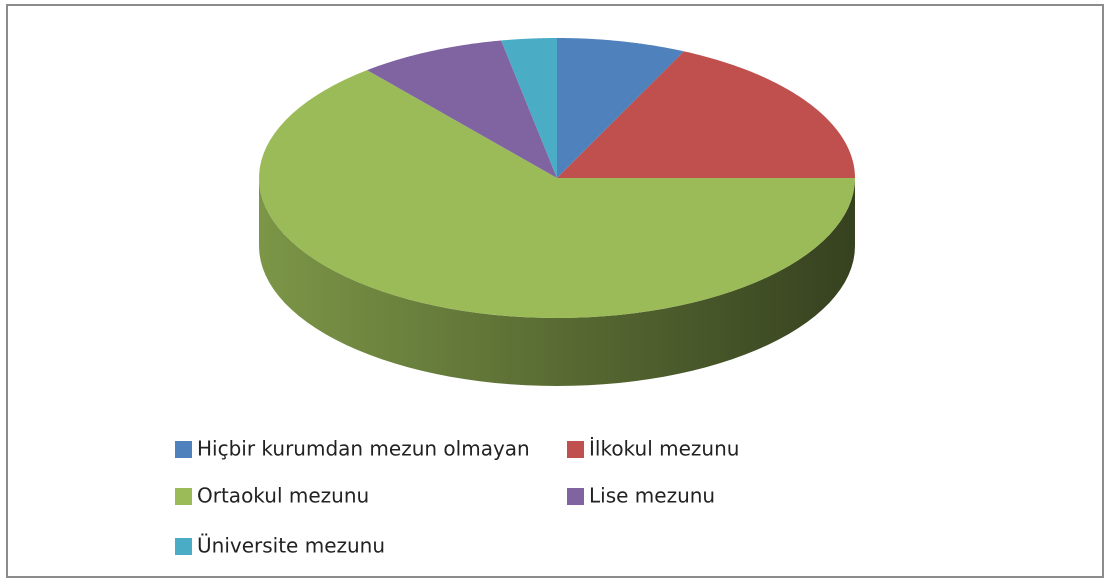 This screenshot has height=583, width=1109. Describe the element at coordinates (652, 496) in the screenshot. I see `legend-label: Lise mezunu` at that location.